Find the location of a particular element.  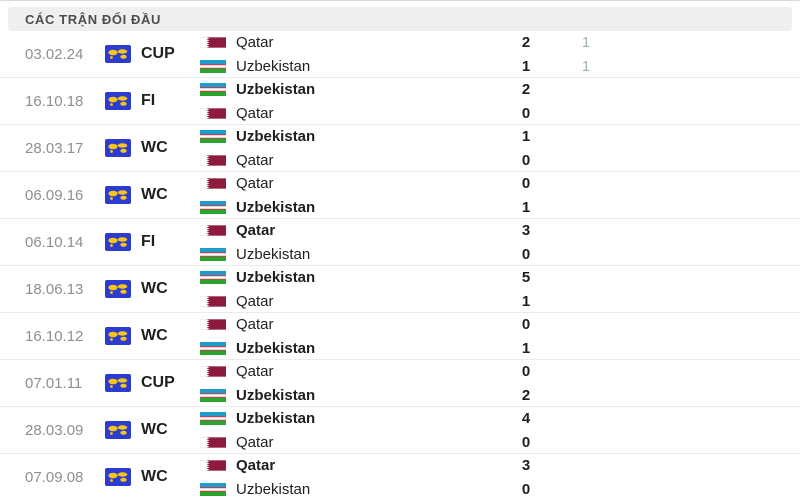

match-row: 06.09.16 WC is located at coordinates (400, 195).